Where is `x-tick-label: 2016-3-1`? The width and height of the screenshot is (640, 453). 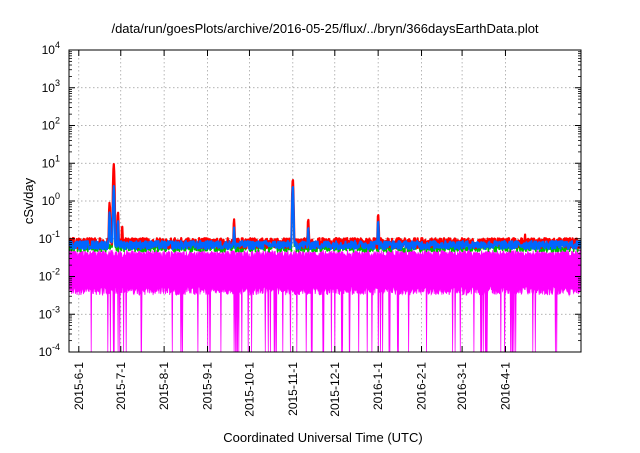 x-tick-label: 2016-3-1 is located at coordinates (462, 386).